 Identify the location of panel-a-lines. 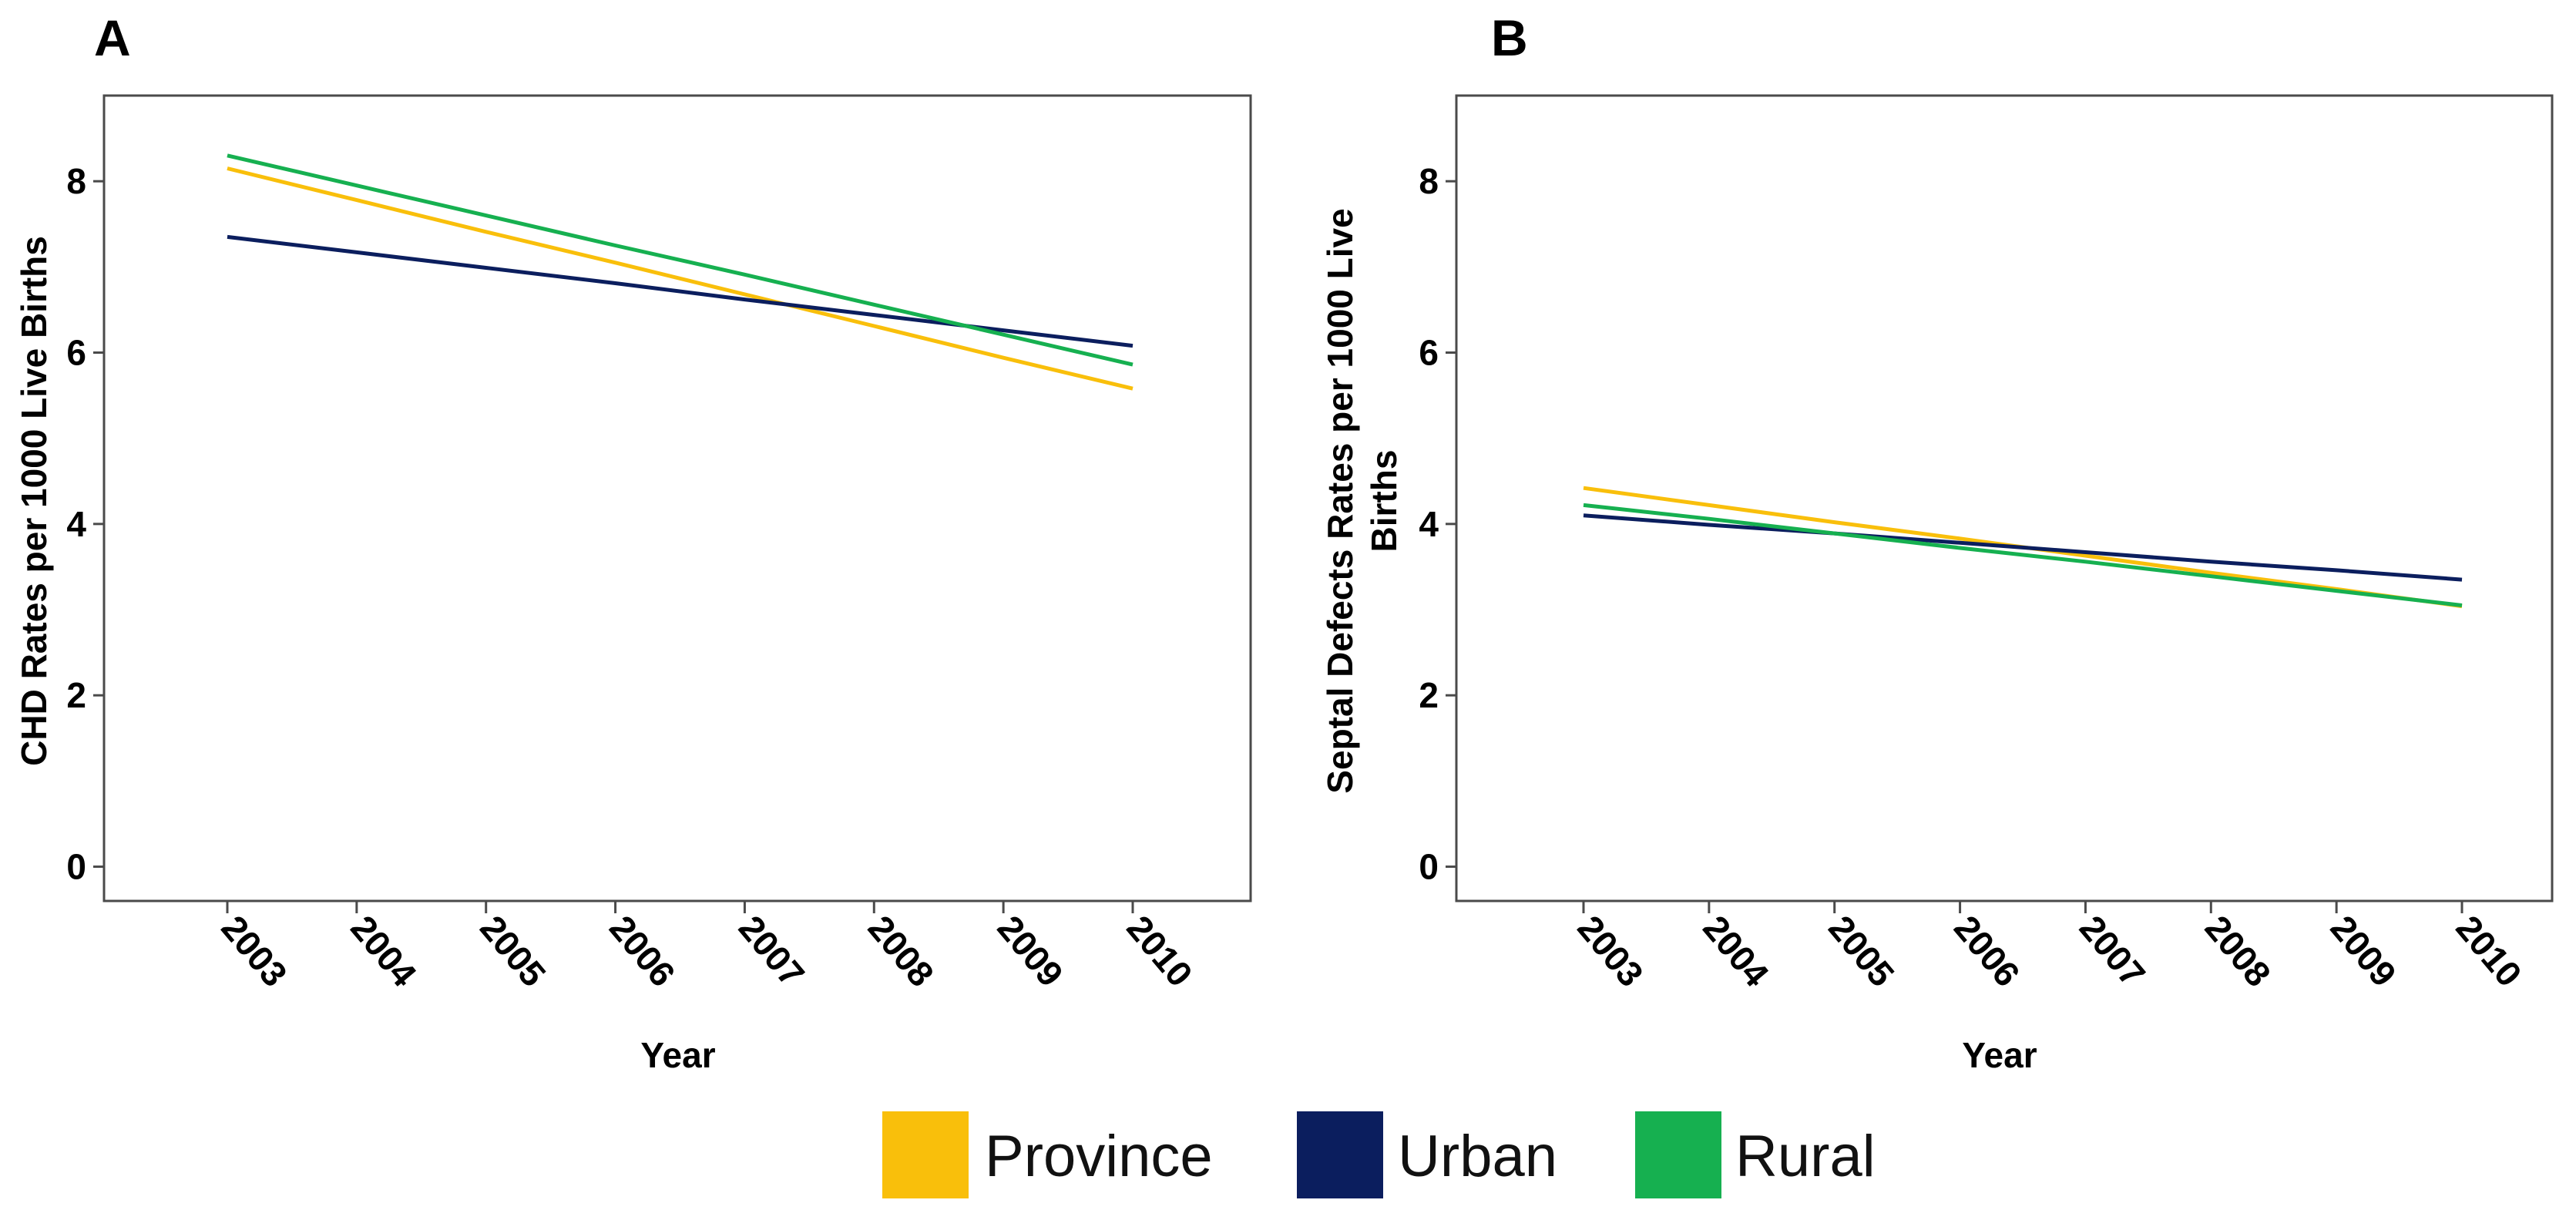
(680, 272).